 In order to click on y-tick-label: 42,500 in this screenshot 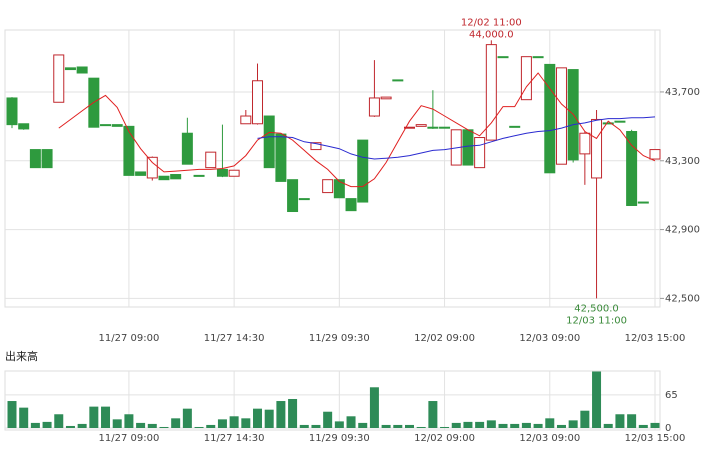, I will do `click(682, 298)`.